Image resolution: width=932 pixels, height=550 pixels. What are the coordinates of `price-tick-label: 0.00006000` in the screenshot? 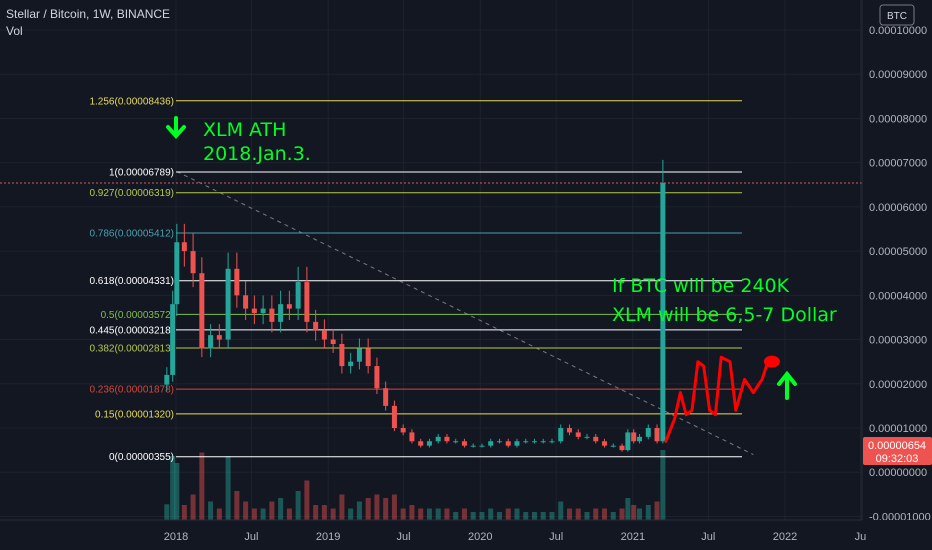 It's located at (898, 208).